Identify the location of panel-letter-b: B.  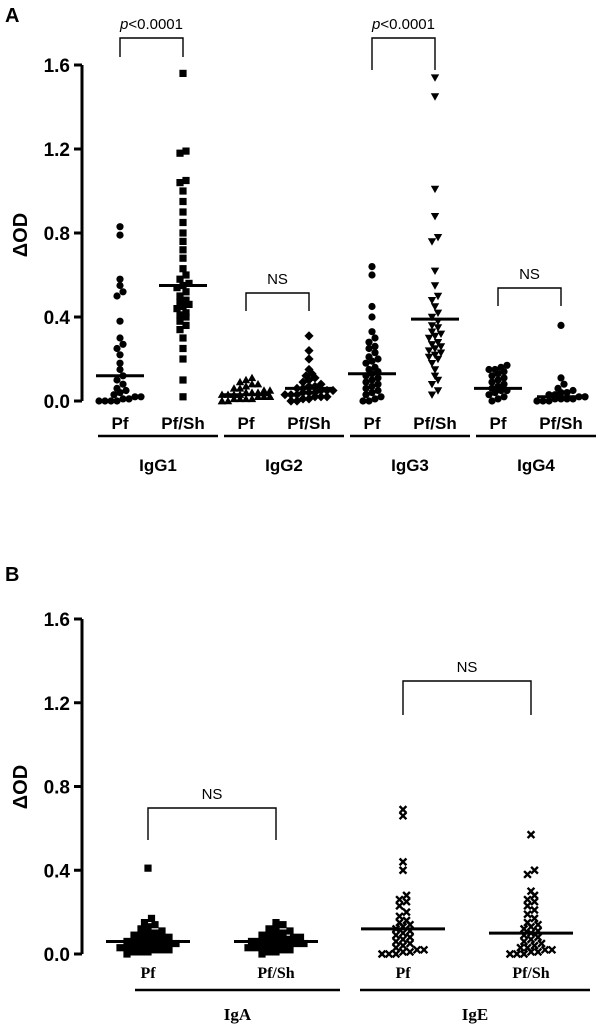
(12, 575).